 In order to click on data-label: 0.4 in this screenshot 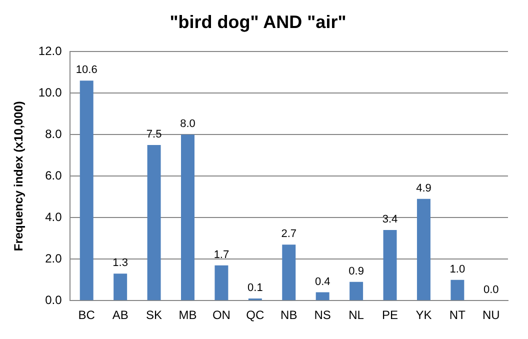, I will do `click(322, 282)`.